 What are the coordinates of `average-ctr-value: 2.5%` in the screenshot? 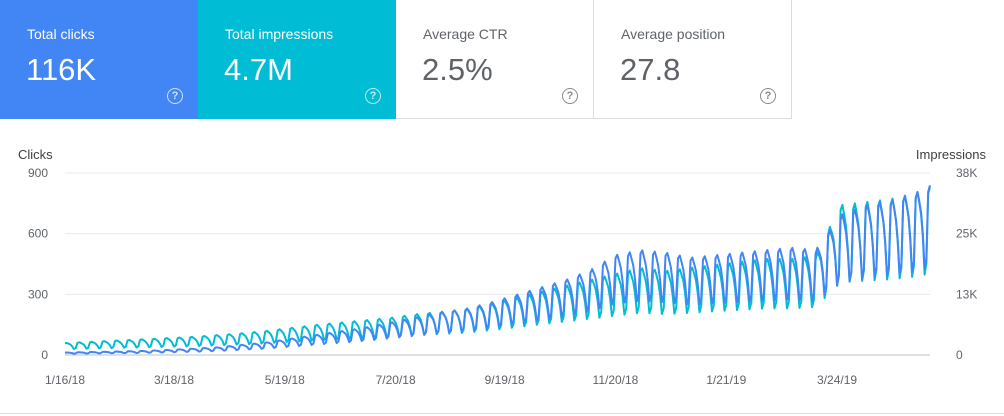 It's located at (457, 69).